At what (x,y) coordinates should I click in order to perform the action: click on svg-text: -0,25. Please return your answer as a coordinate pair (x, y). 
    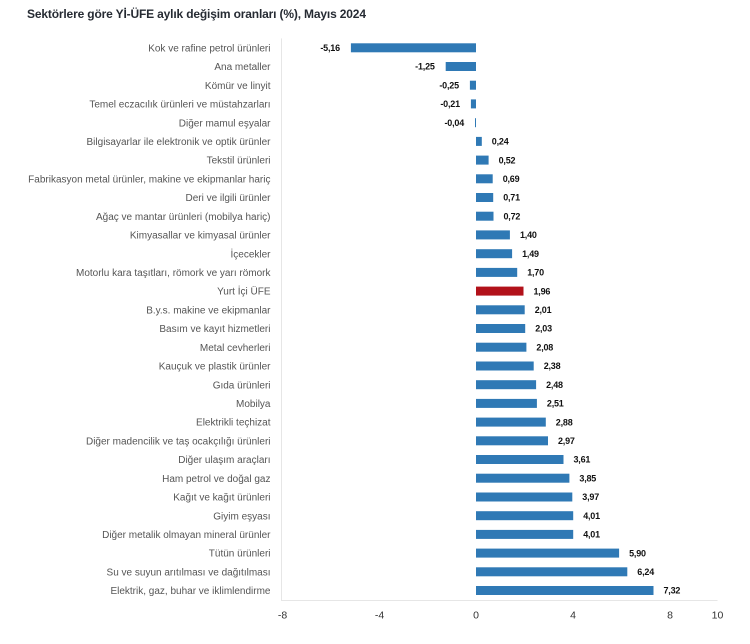
    Looking at the image, I should click on (449, 85).